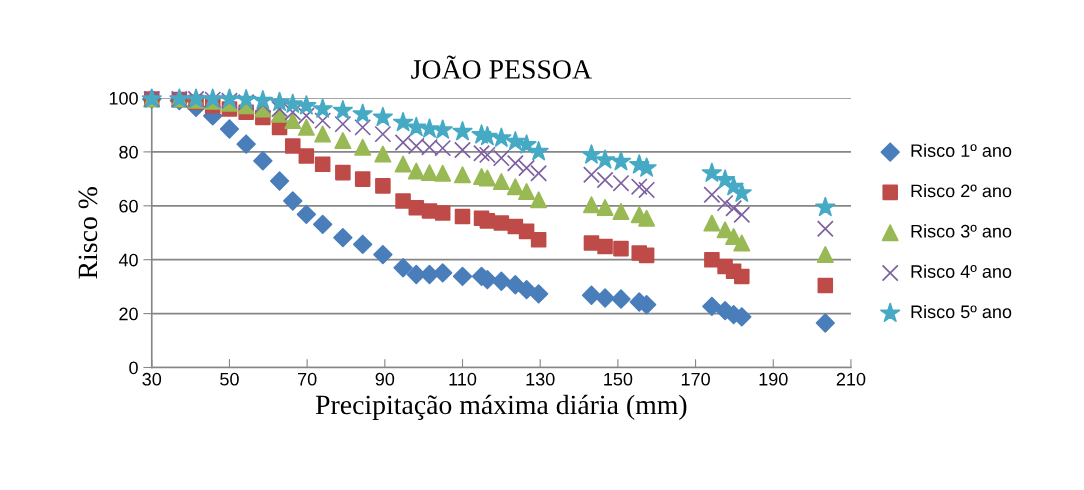 This screenshot has width=1084, height=490. I want to click on x-tick-label: 210, so click(851, 379).